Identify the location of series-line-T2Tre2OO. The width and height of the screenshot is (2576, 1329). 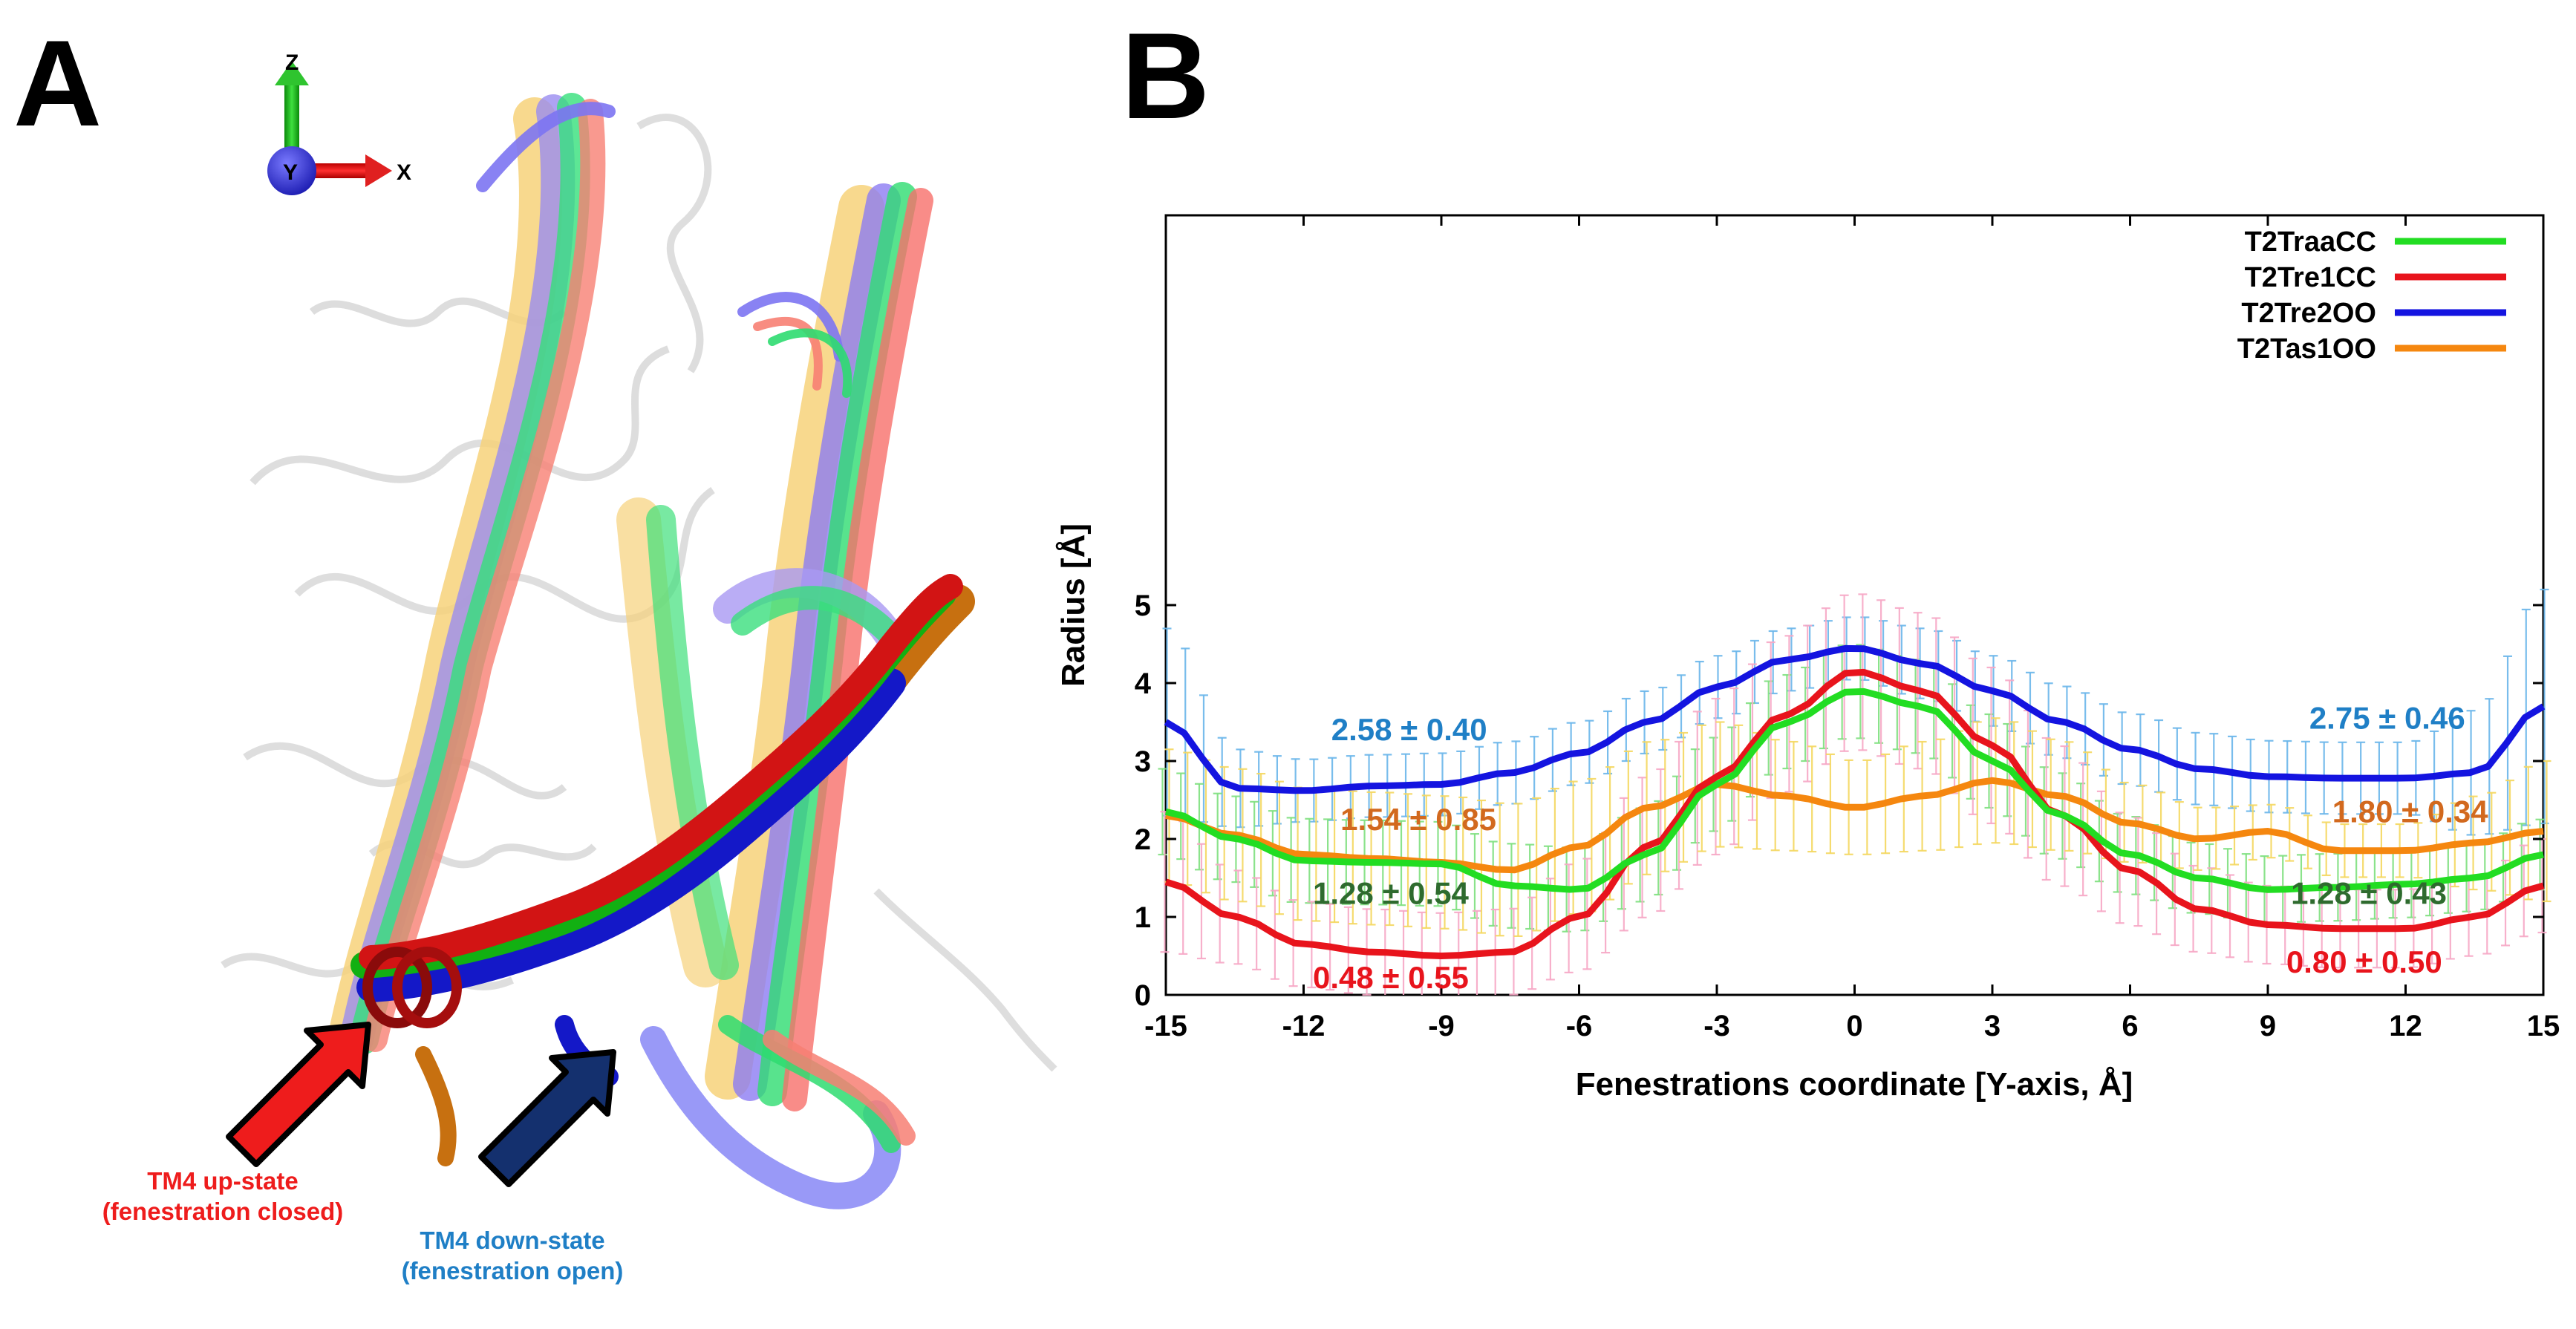
(1855, 719).